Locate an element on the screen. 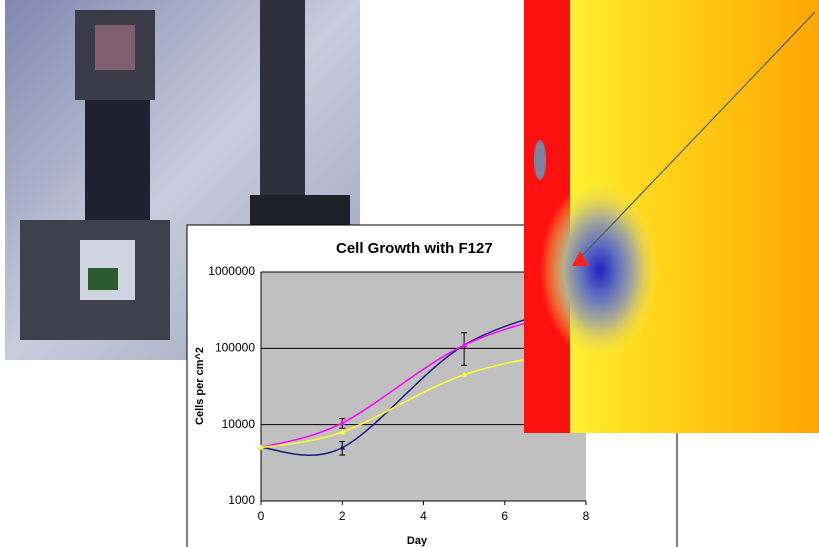  y-tick-label: 100000 is located at coordinates (235, 348).